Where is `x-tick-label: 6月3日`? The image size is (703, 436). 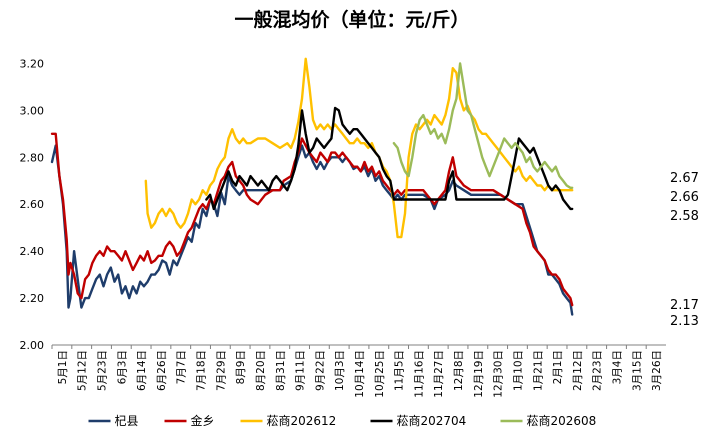 x-tick-label: 6月3日 is located at coordinates (122, 367).